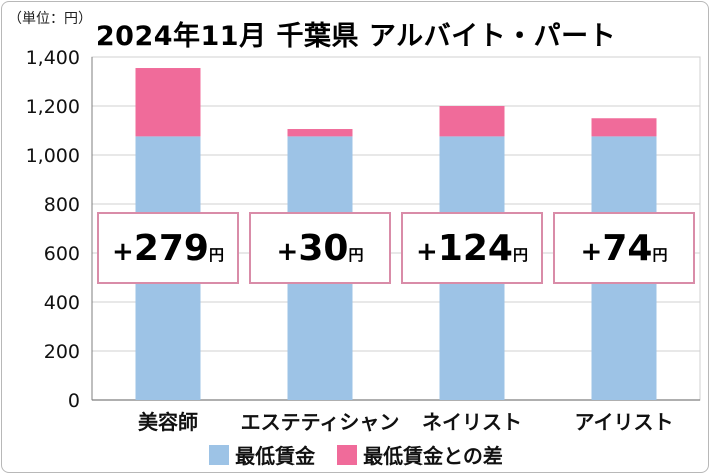 The height and width of the screenshot is (476, 712). What do you see at coordinates (627, 248) in the screenshot?
I see `callout-value: 74` at bounding box center [627, 248].